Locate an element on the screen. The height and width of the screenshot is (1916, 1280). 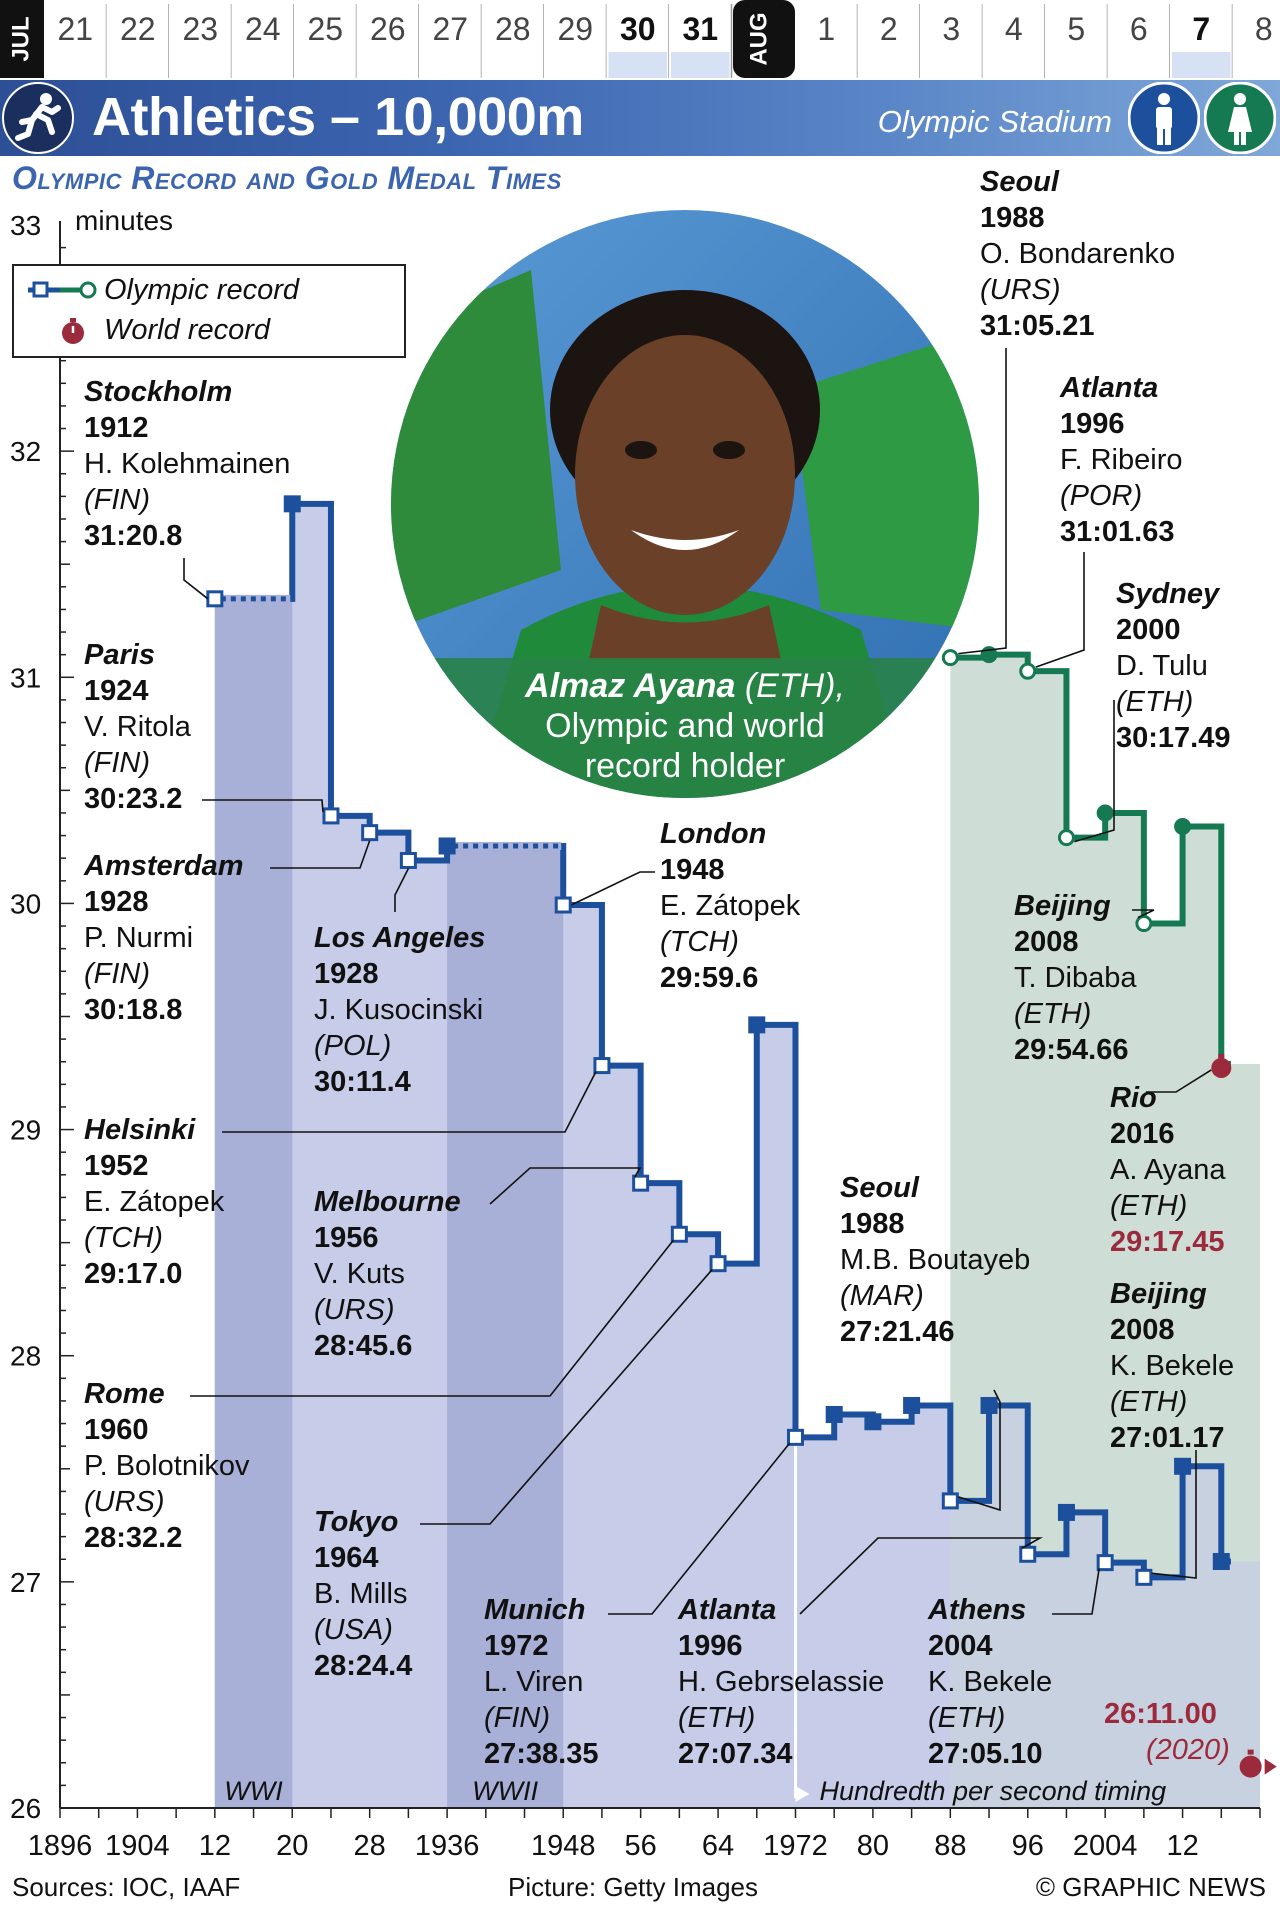
day-label: 23 is located at coordinates (200, 29).